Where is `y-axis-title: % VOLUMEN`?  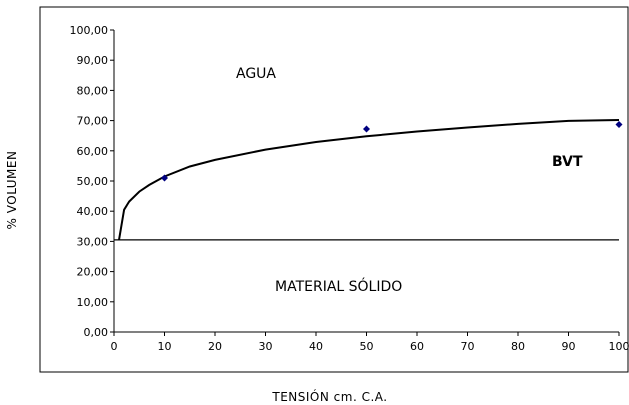 y-axis-title: % VOLUMEN is located at coordinates (12, 190).